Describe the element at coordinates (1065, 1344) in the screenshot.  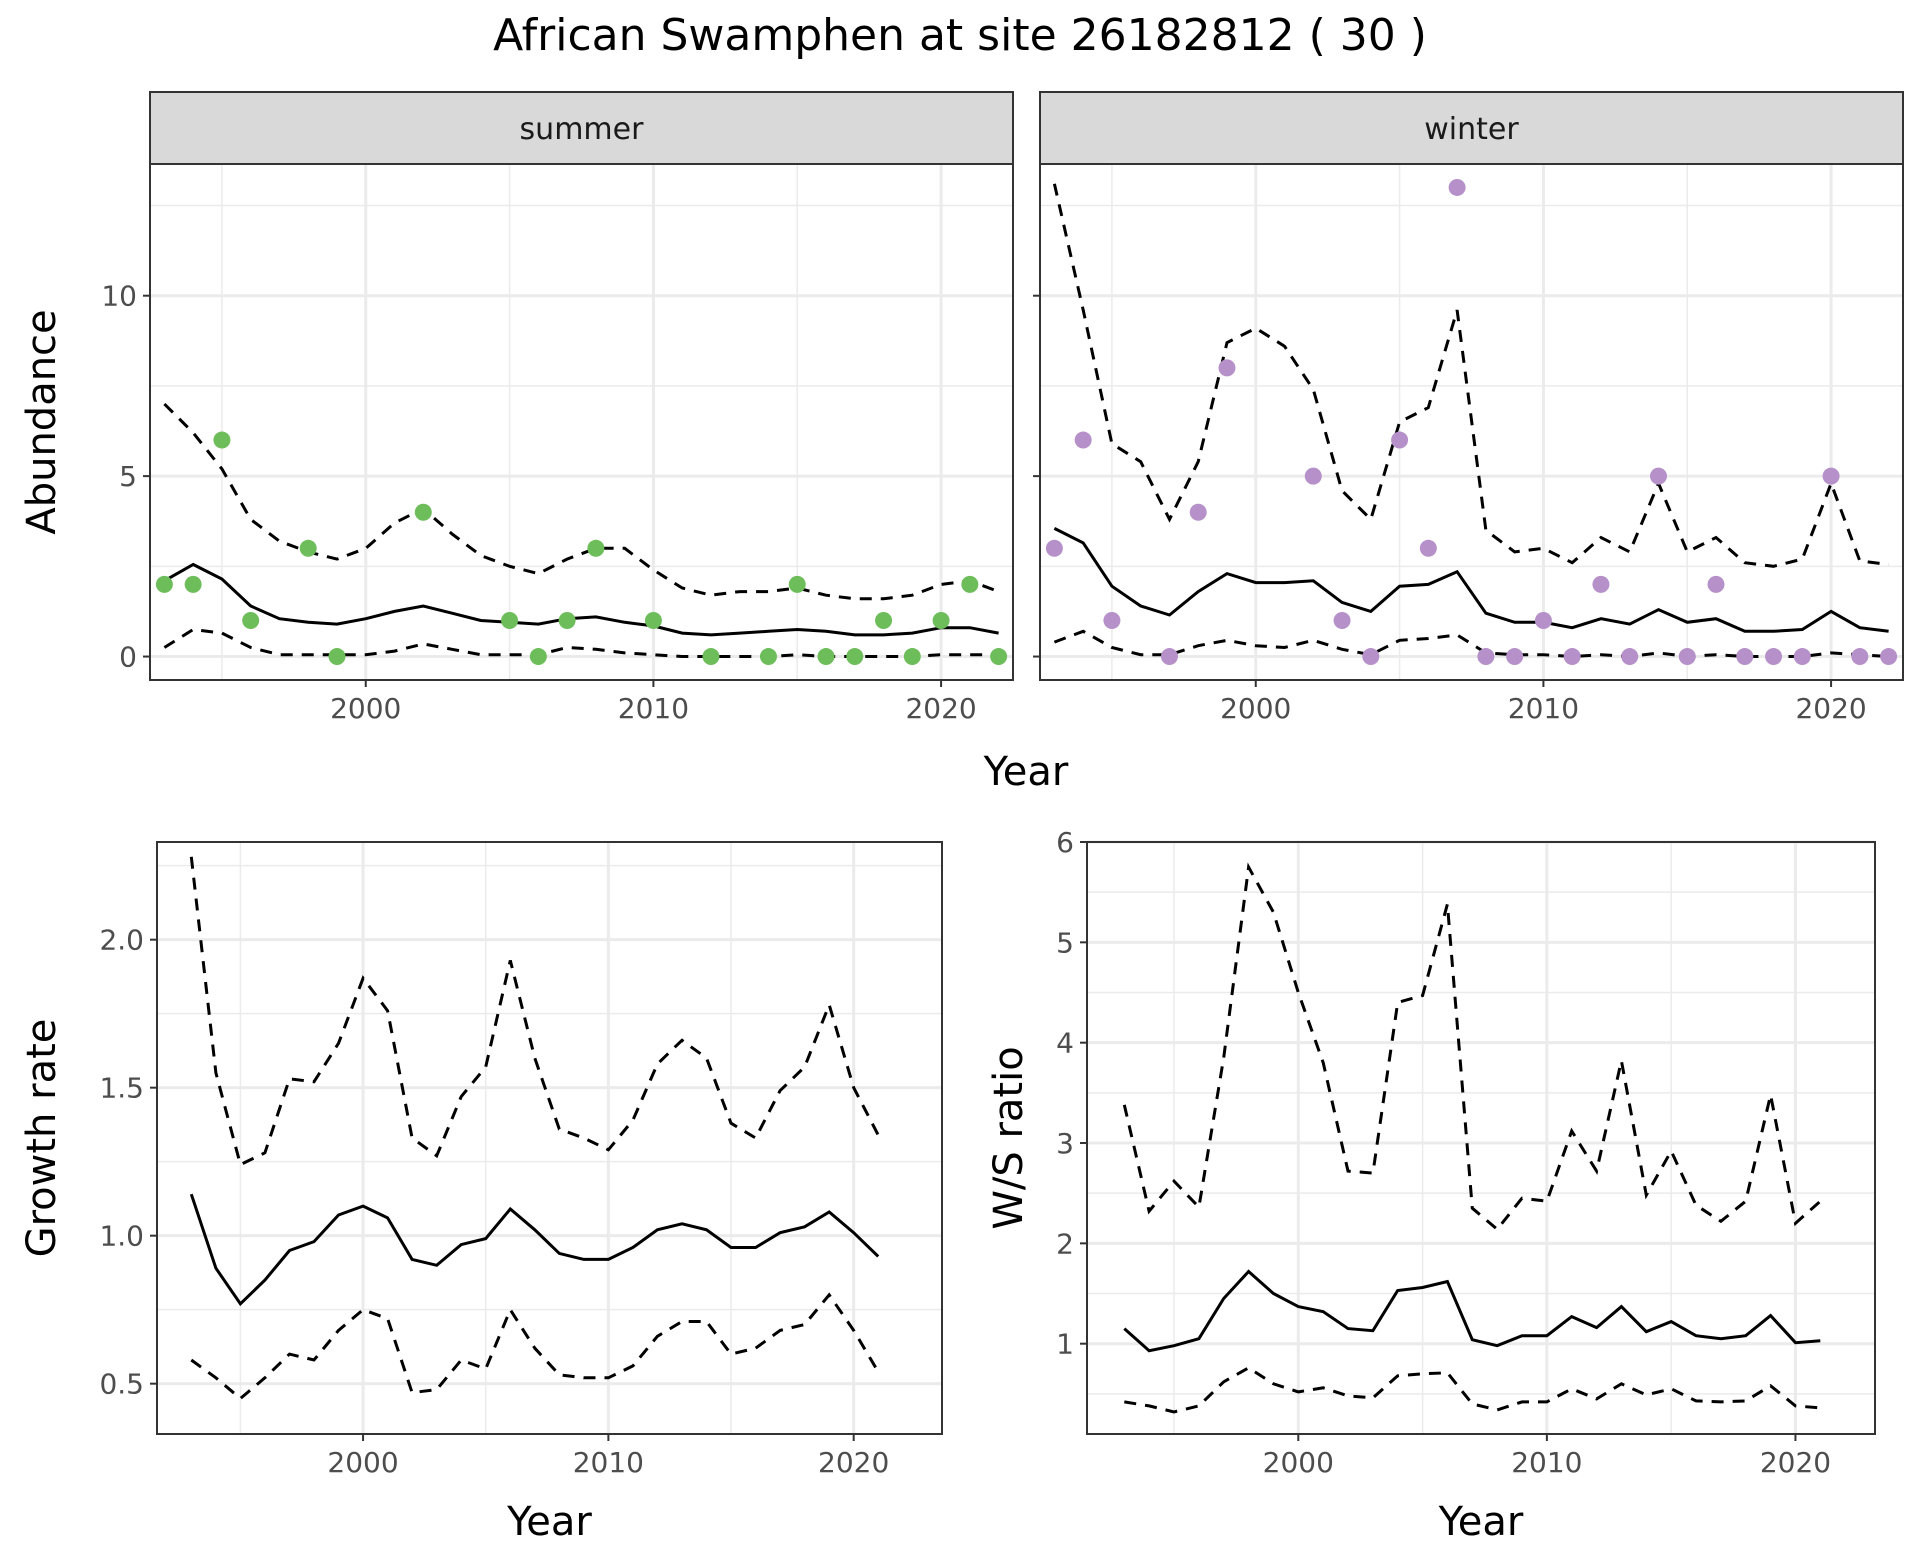
I see `ws-y-tick-label: 1` at that location.